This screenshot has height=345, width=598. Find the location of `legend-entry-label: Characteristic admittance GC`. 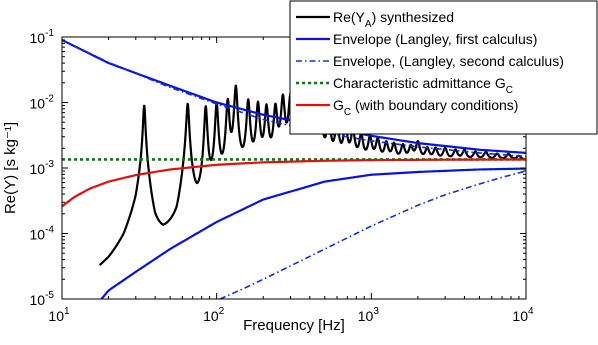

legend-entry-label: Characteristic admittance GC is located at coordinates (423, 85).